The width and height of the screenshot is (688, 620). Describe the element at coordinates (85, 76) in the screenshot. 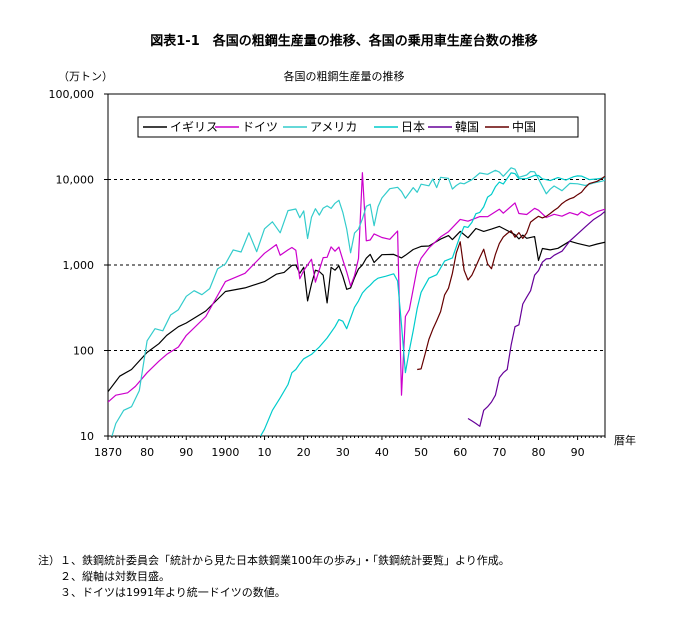

I see `y-unit-label: （万トン）` at that location.